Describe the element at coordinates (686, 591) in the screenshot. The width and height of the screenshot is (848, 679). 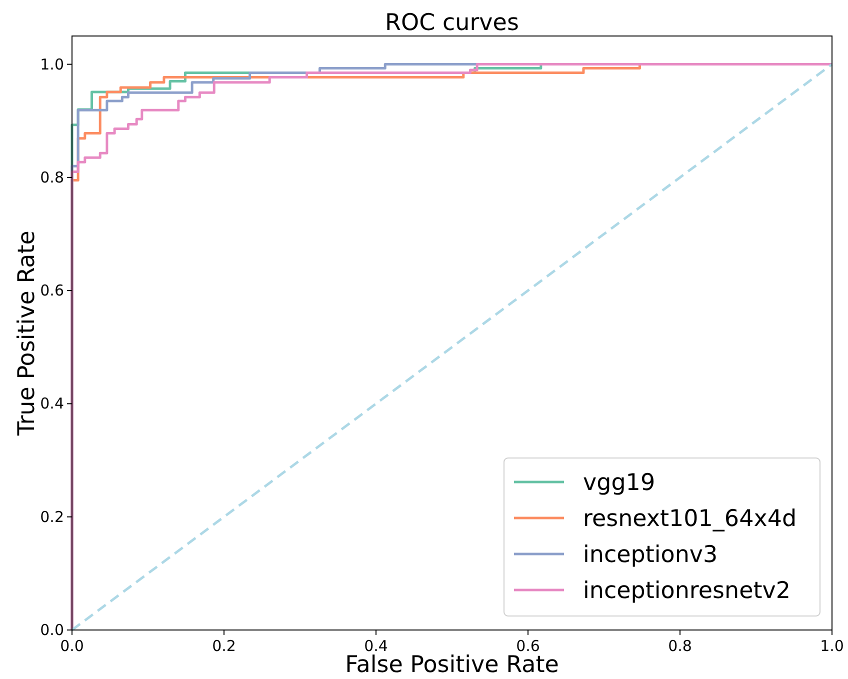
I see `legend-label: inceptionresnetv2` at that location.